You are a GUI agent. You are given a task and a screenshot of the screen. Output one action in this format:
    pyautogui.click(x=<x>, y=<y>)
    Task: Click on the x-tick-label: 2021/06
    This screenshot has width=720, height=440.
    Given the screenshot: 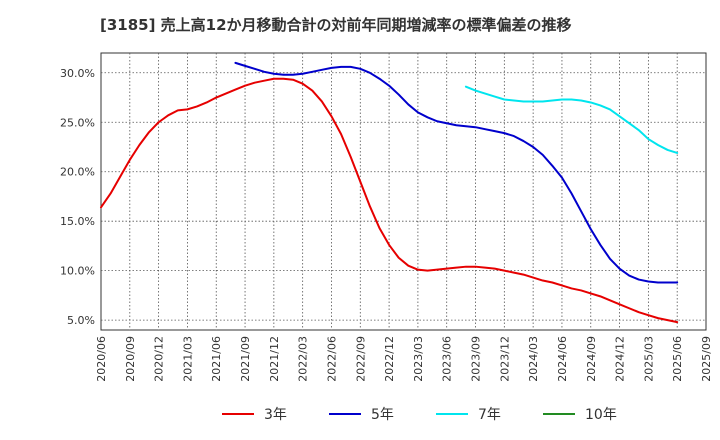 What is the action you would take?
    pyautogui.click(x=216, y=359)
    